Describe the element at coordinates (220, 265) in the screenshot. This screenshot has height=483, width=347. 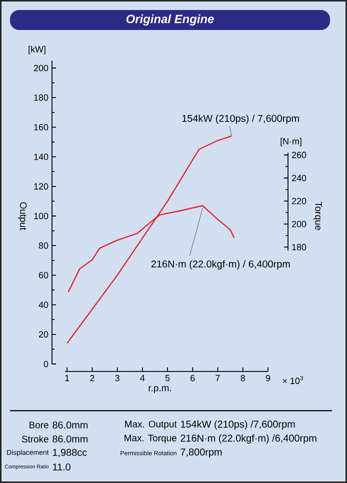
I see `annotation: 216N·m (22.0kgf·m) / 6,400rpm` at that location.